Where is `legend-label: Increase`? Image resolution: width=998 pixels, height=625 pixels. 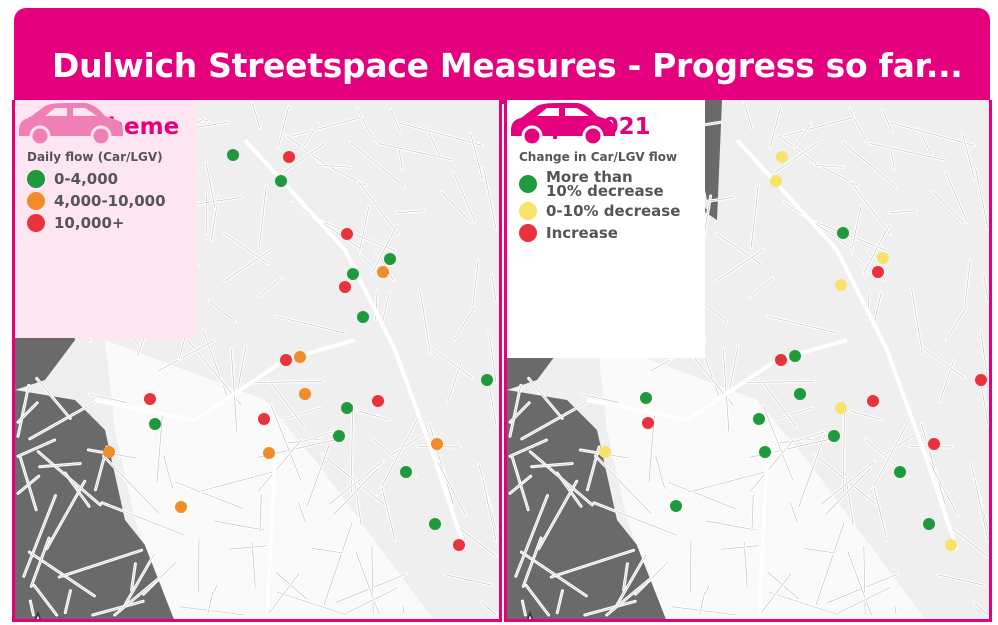
legend-label: Increase is located at coordinates (582, 233).